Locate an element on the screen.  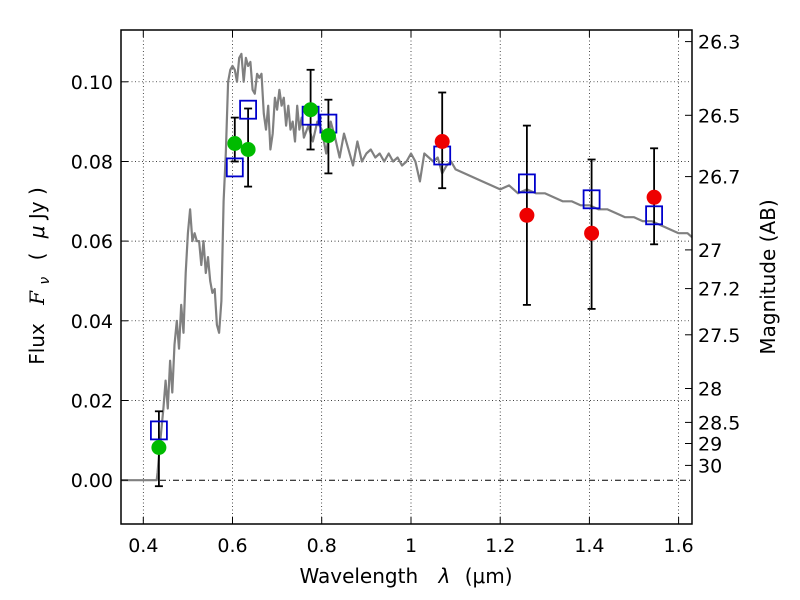
y-axis-label: Flux F ν ( μ Jy ) is located at coordinates (39, 276).